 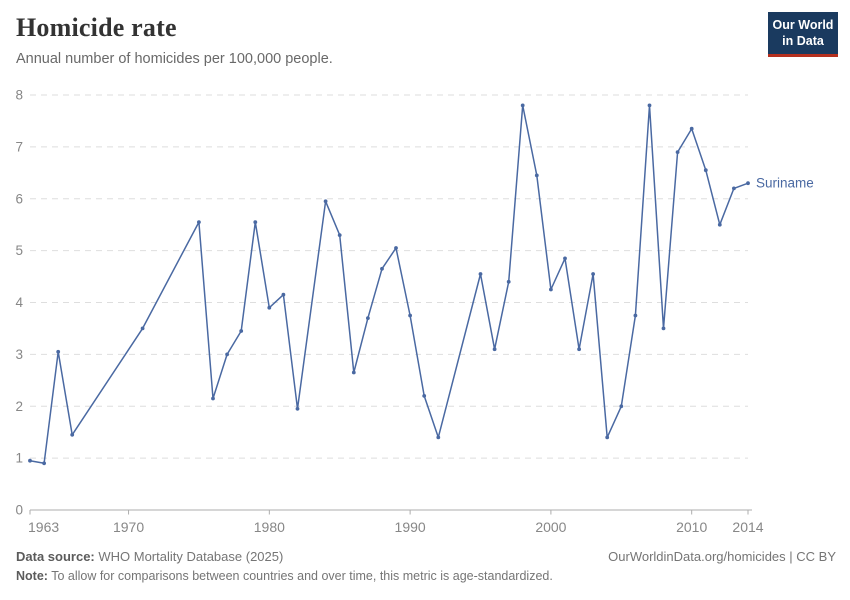 What do you see at coordinates (19, 250) in the screenshot?
I see `y-axis-label: 5` at bounding box center [19, 250].